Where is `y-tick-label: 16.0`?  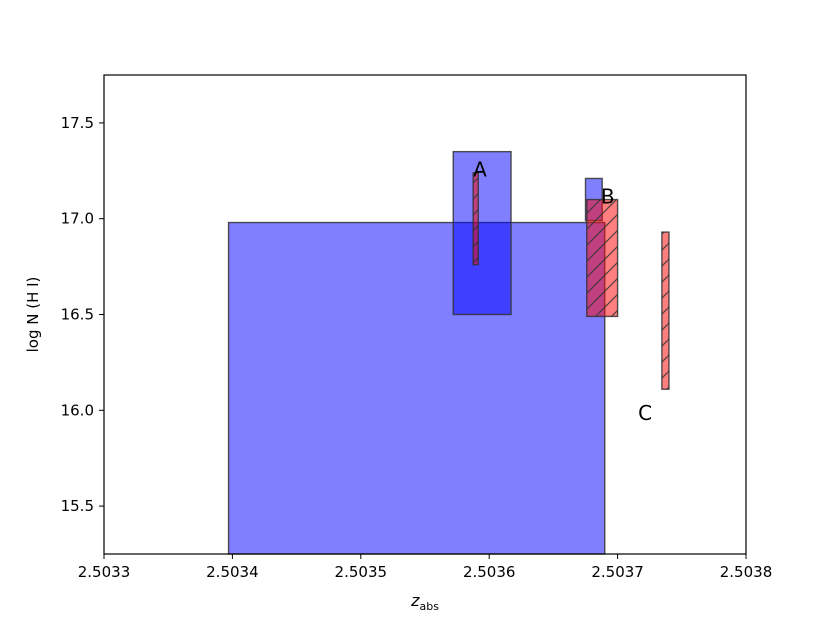
y-tick-label: 16.0 is located at coordinates (77, 410).